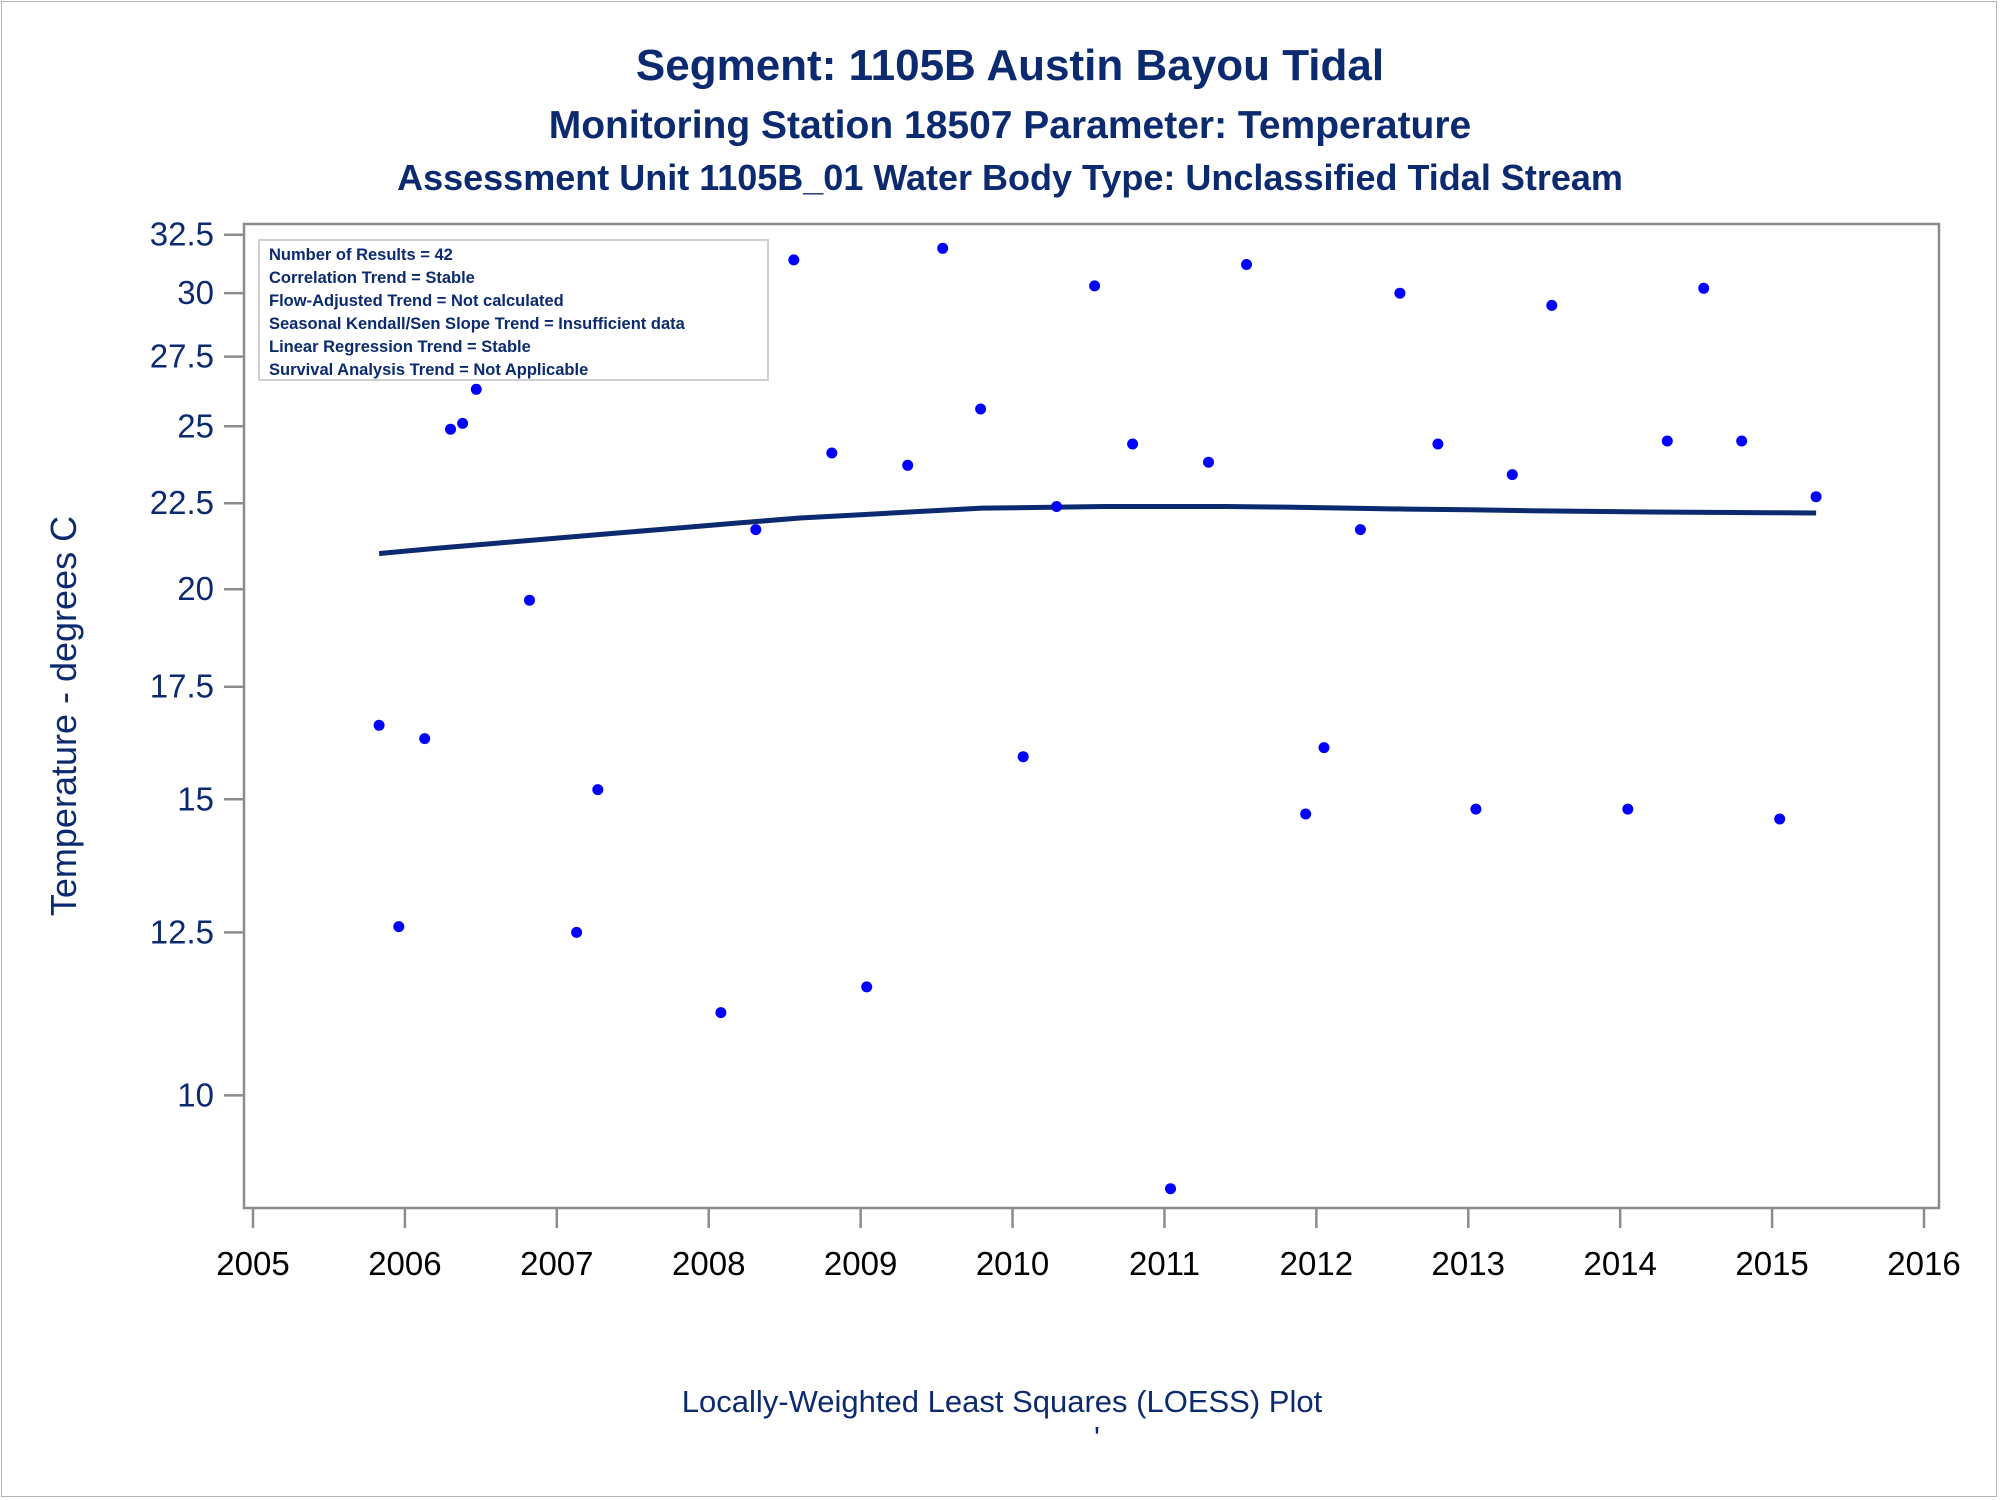  I want to click on y-tick-label: 32.5, so click(182, 234).